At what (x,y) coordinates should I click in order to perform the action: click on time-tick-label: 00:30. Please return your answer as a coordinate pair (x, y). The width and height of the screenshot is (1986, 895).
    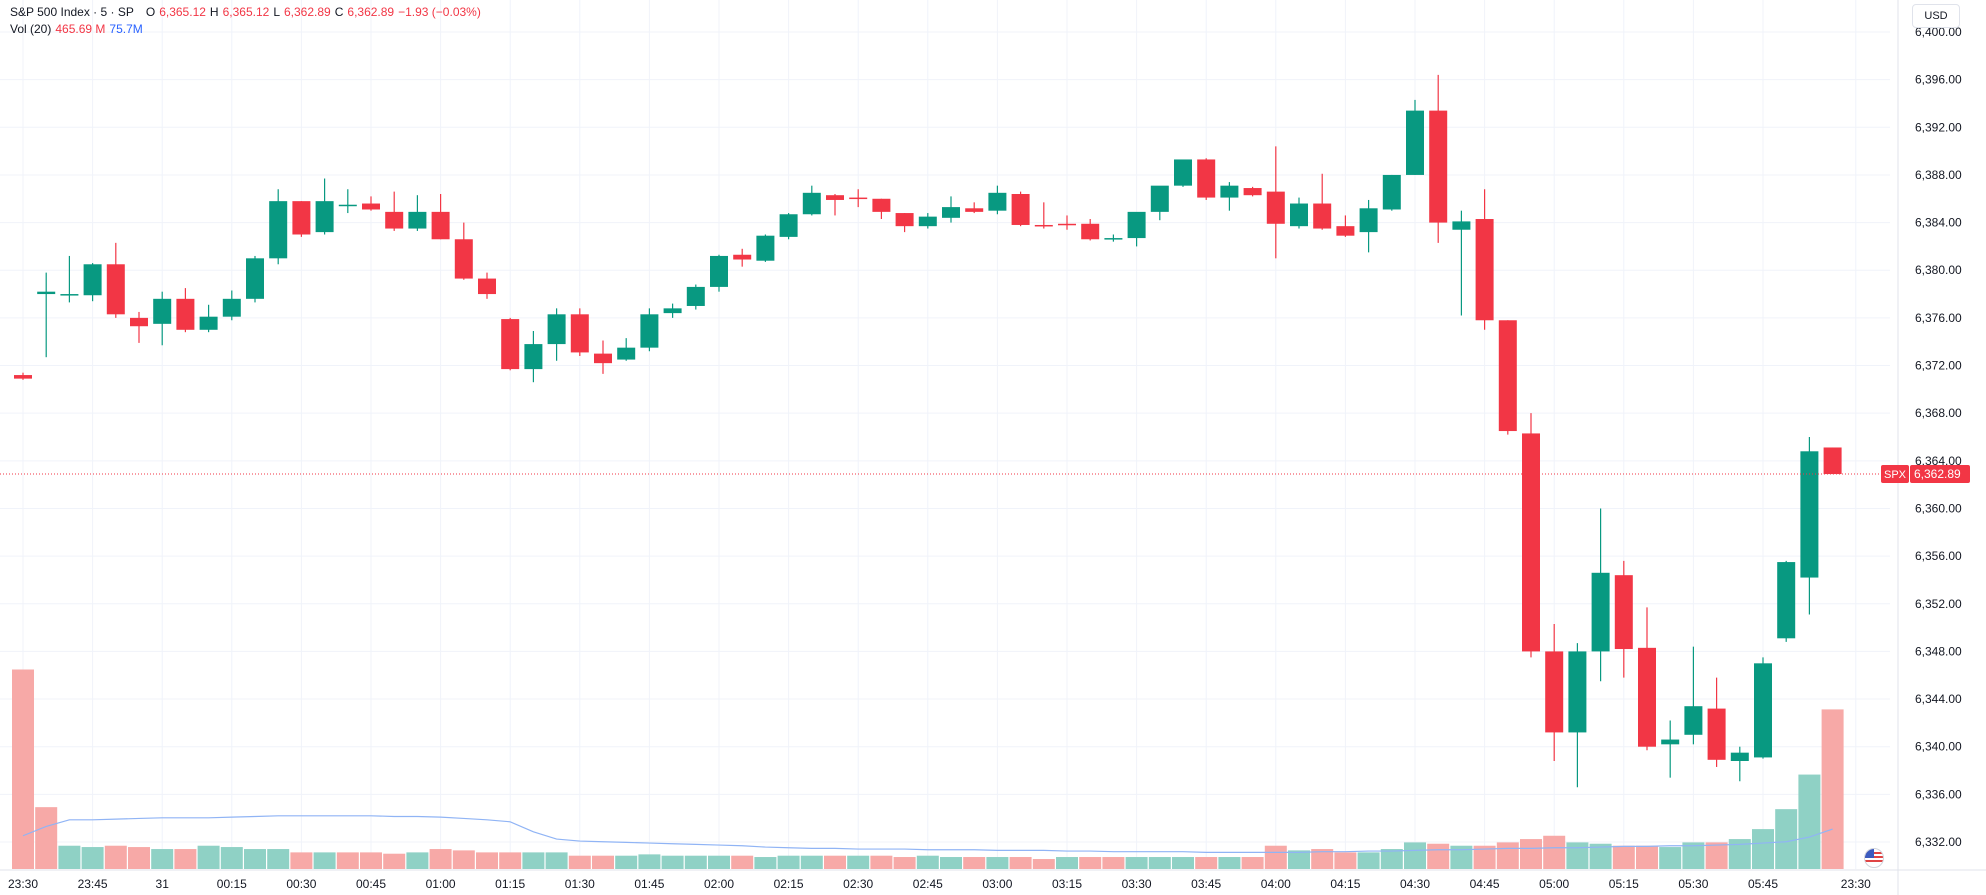
    Looking at the image, I should click on (301, 884).